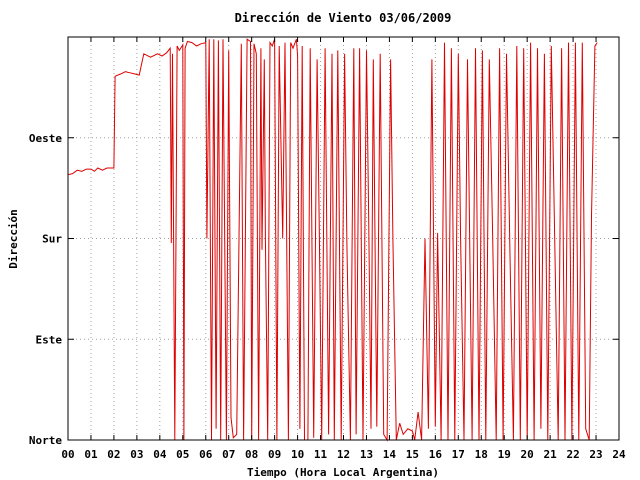 The image size is (640, 480). What do you see at coordinates (390, 454) in the screenshot?
I see `x-tick-label: 14` at bounding box center [390, 454].